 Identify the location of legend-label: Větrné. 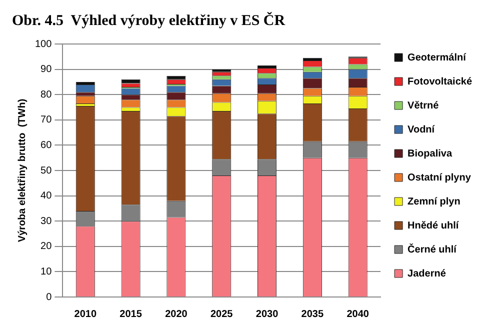
(424, 106).